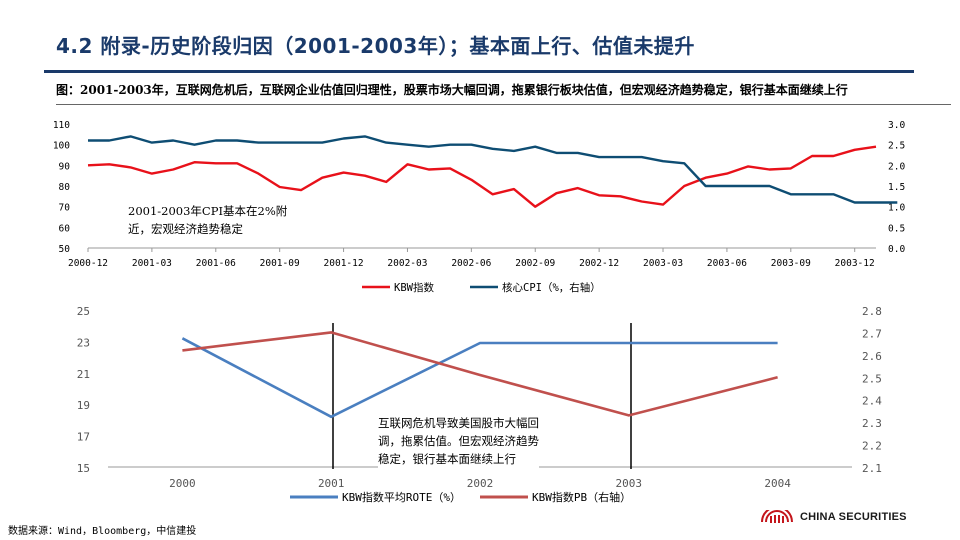  What do you see at coordinates (83, 374) in the screenshot?
I see `chart2-y-tick-label: 21` at bounding box center [83, 374].